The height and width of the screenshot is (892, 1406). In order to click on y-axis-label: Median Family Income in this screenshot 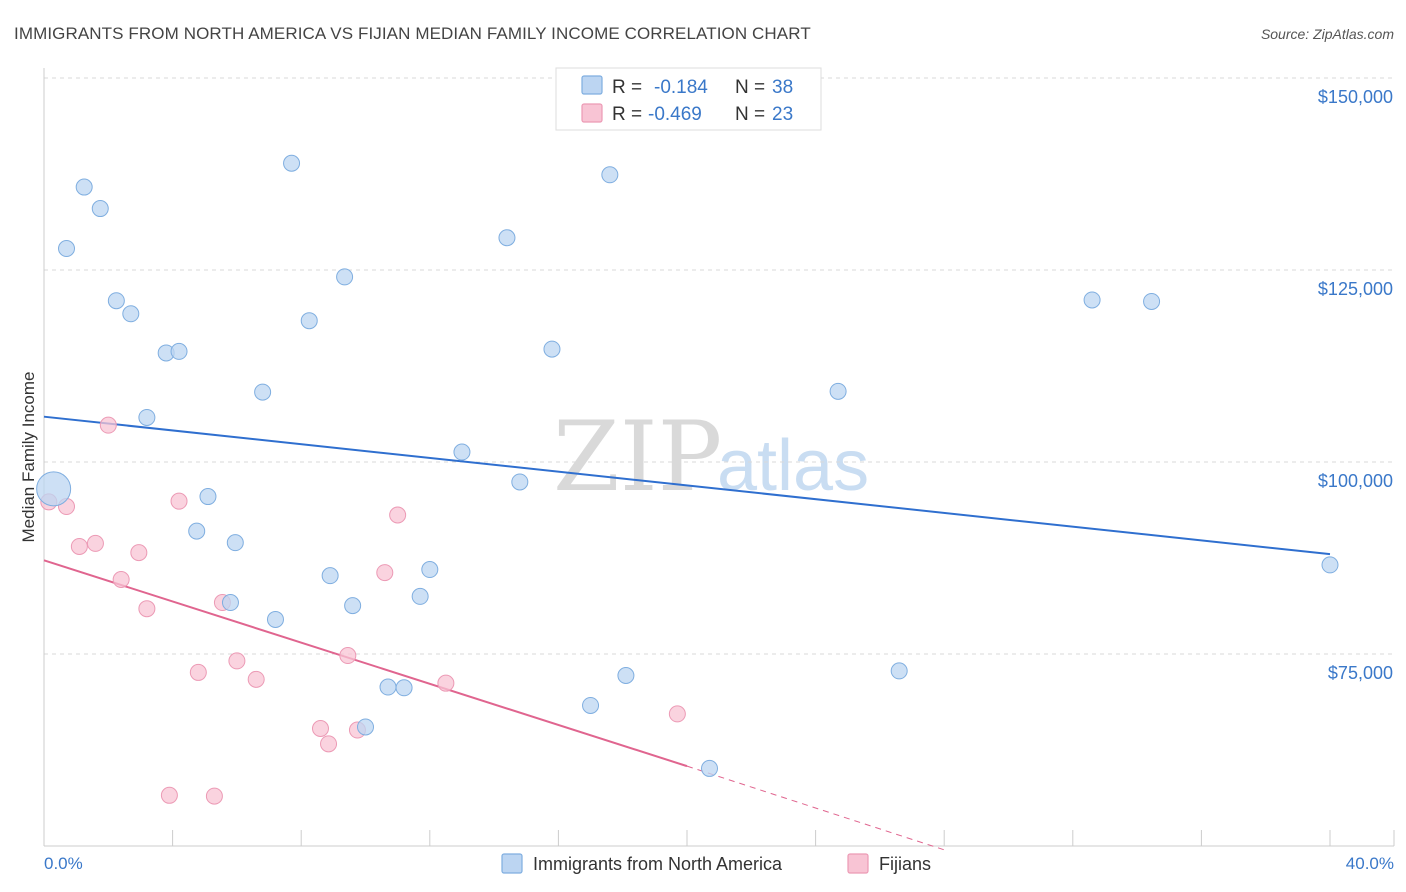, I will do `click(28, 456)`.